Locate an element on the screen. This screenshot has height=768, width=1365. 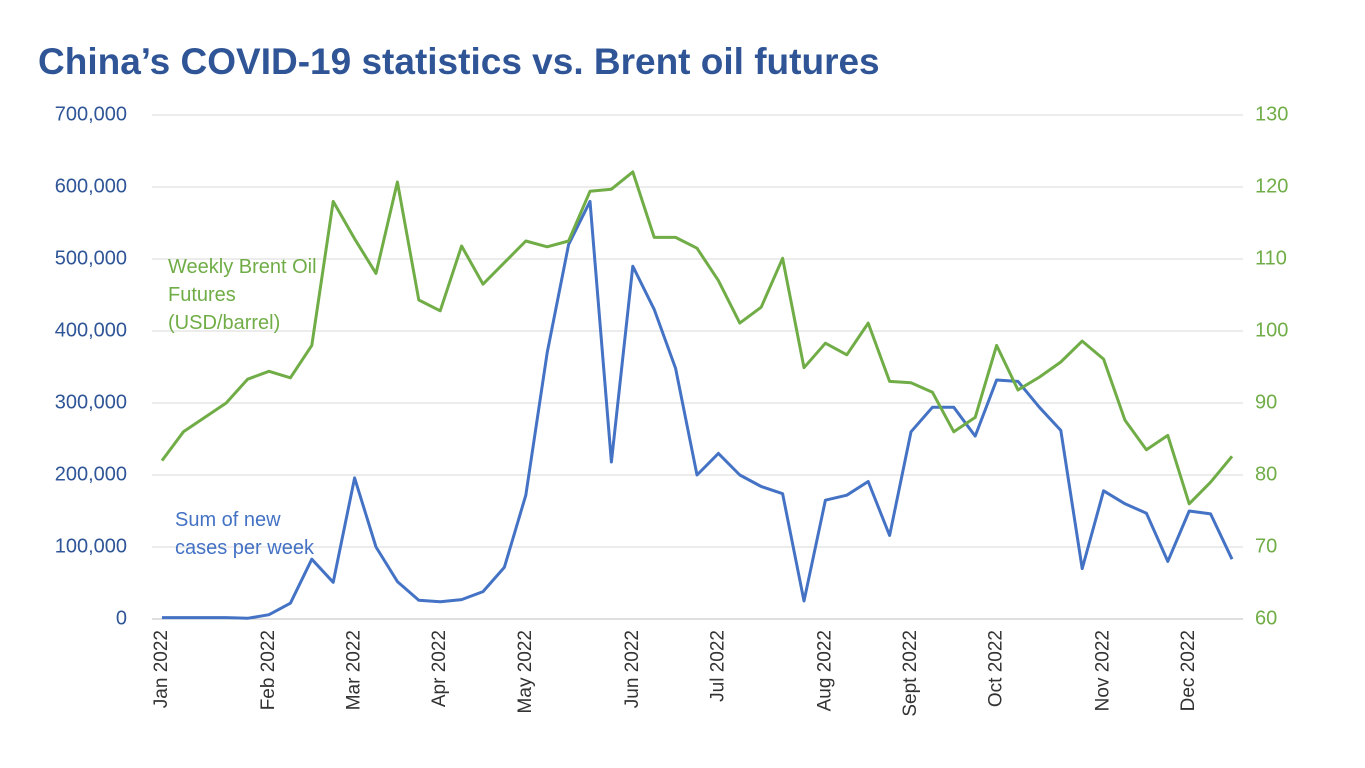
x-tick-label: Aug 2022 is located at coordinates (824, 670).